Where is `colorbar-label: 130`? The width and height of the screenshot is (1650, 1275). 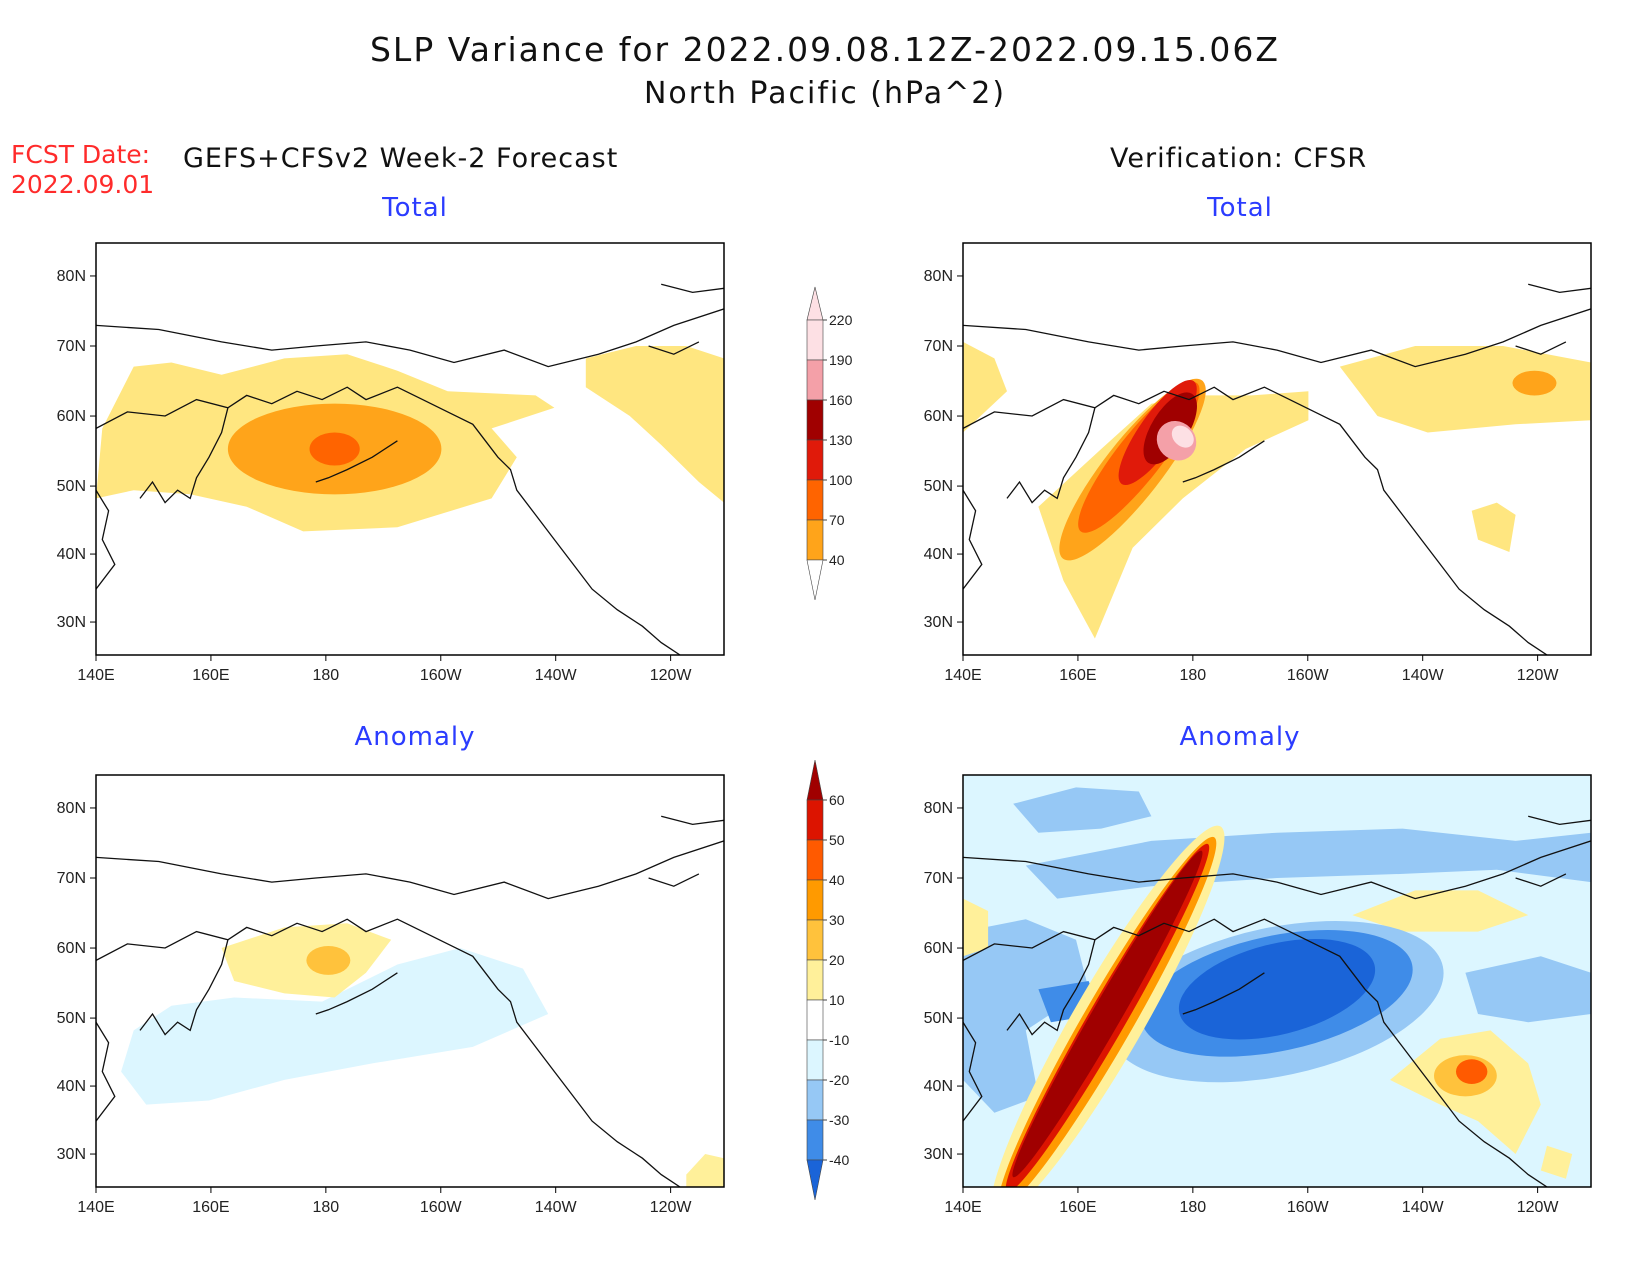 colorbar-label: 130 is located at coordinates (841, 440).